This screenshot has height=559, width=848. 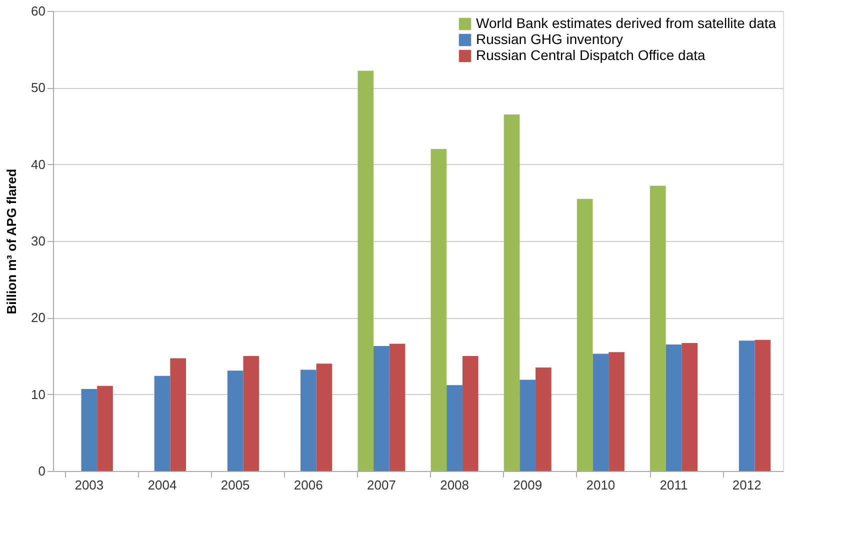 What do you see at coordinates (381, 485) in the screenshot?
I see `x-tick-label: 2007` at bounding box center [381, 485].